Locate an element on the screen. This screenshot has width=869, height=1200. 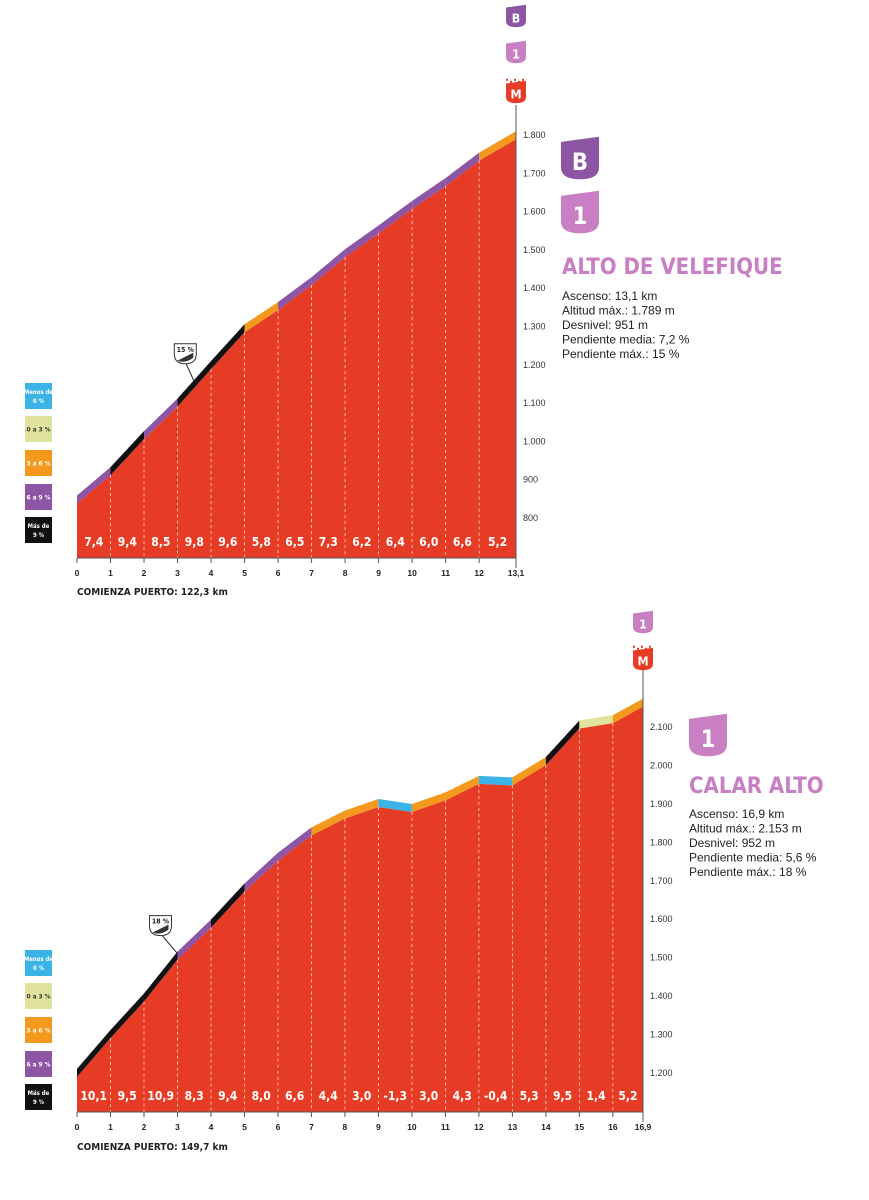
marker-slope is located at coordinates (185, 357).